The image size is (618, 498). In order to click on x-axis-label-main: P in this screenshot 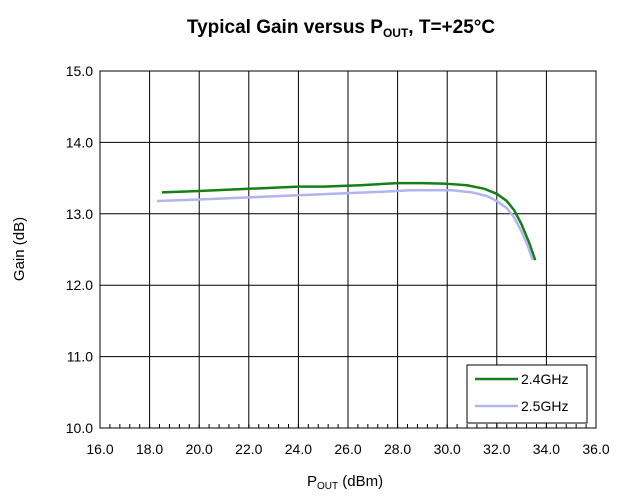, I will do `click(312, 481)`.